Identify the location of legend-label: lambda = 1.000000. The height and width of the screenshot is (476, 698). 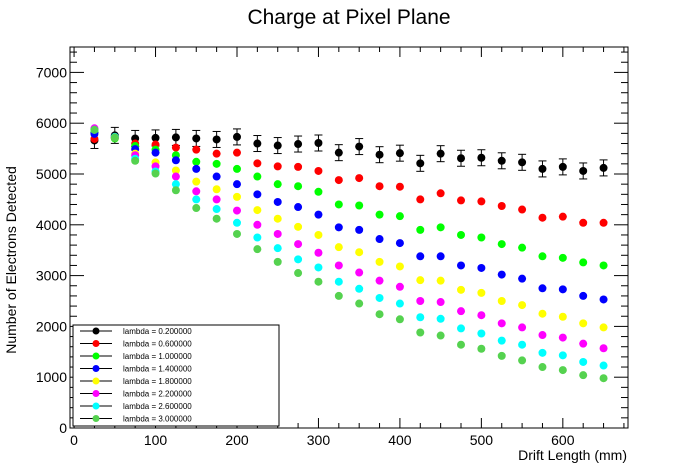
(157, 356).